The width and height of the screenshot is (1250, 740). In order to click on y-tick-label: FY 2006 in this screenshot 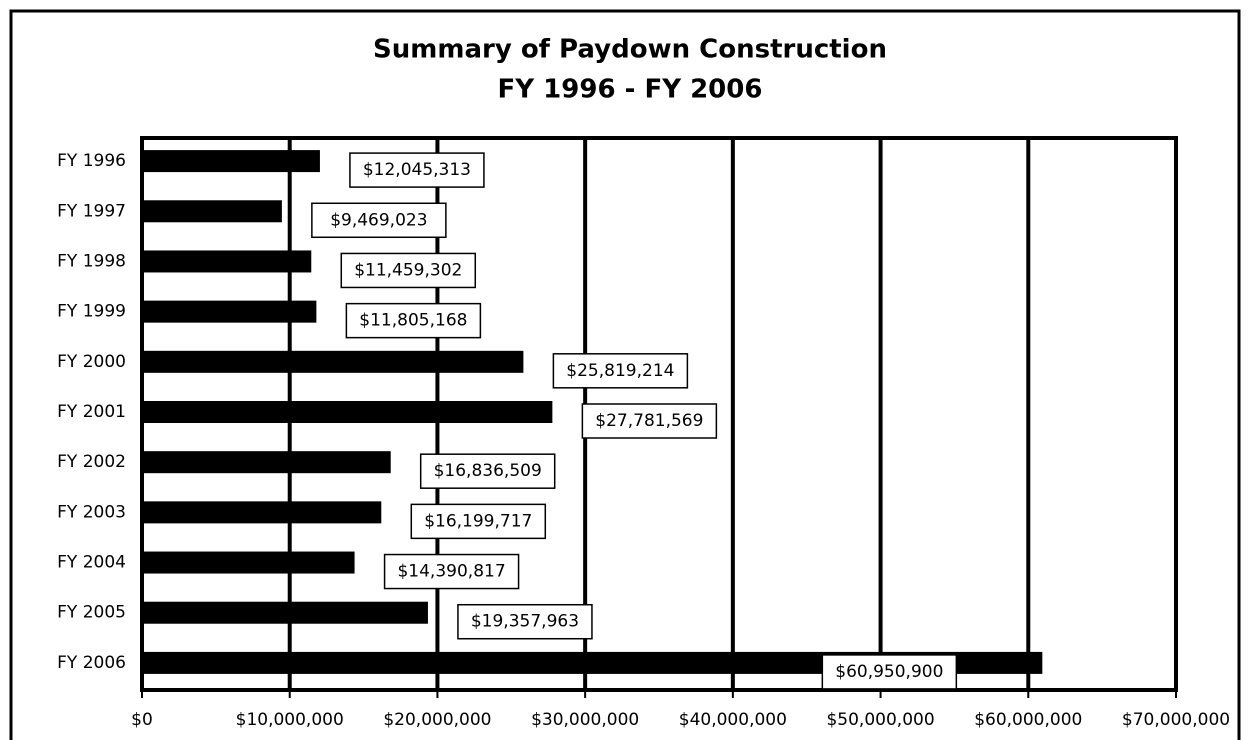, I will do `click(91, 663)`.